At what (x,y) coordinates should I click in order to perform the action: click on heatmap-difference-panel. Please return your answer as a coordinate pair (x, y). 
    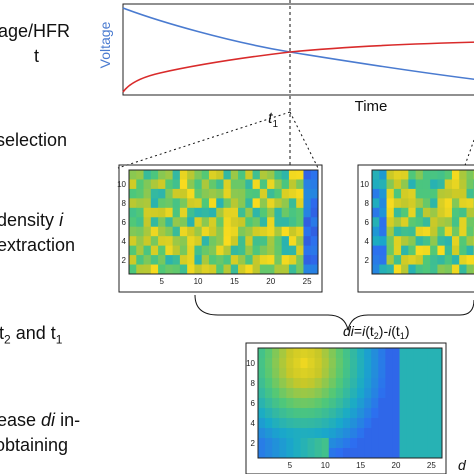
    Looking at the image, I should click on (346, 408).